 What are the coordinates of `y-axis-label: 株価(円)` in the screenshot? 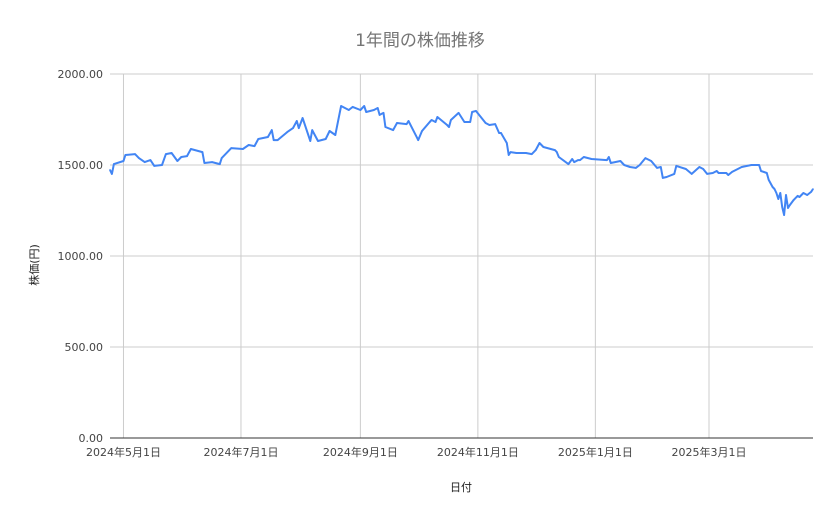 It's located at (34, 265).